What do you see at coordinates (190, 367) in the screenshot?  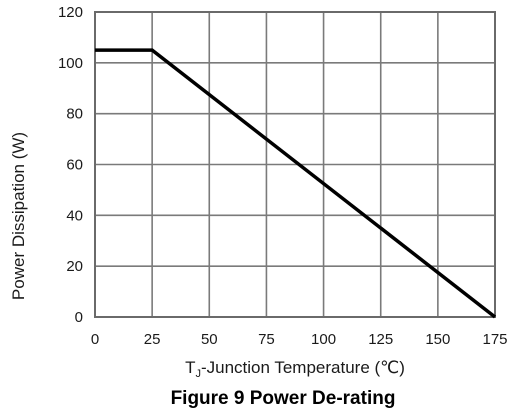 I see `x-axis-label-main: T` at bounding box center [190, 367].